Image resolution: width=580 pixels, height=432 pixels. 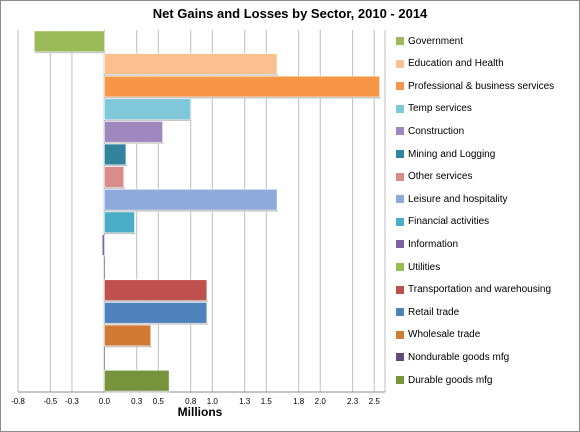 I want to click on bar-construction, so click(x=133, y=132).